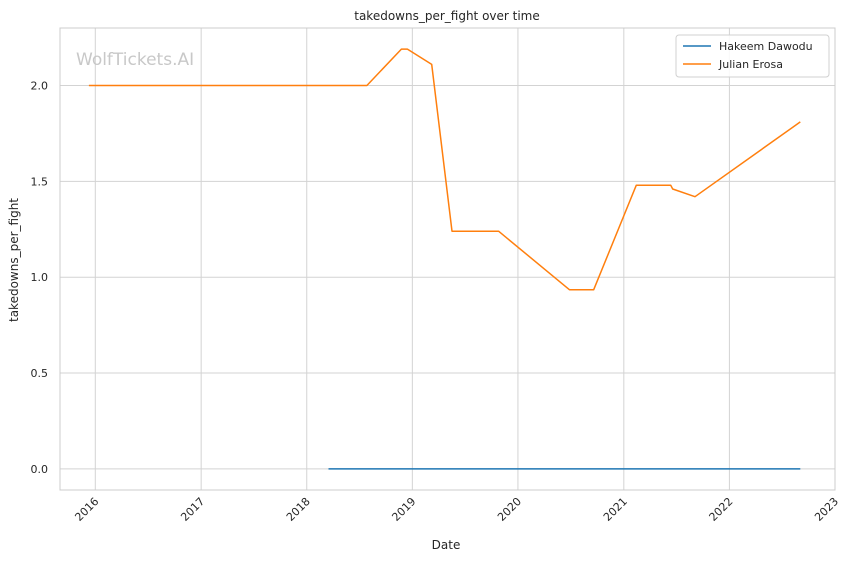 Image resolution: width=857 pixels, height=561 pixels. What do you see at coordinates (40, 373) in the screenshot?
I see `y-tick-label: 0.5` at bounding box center [40, 373].